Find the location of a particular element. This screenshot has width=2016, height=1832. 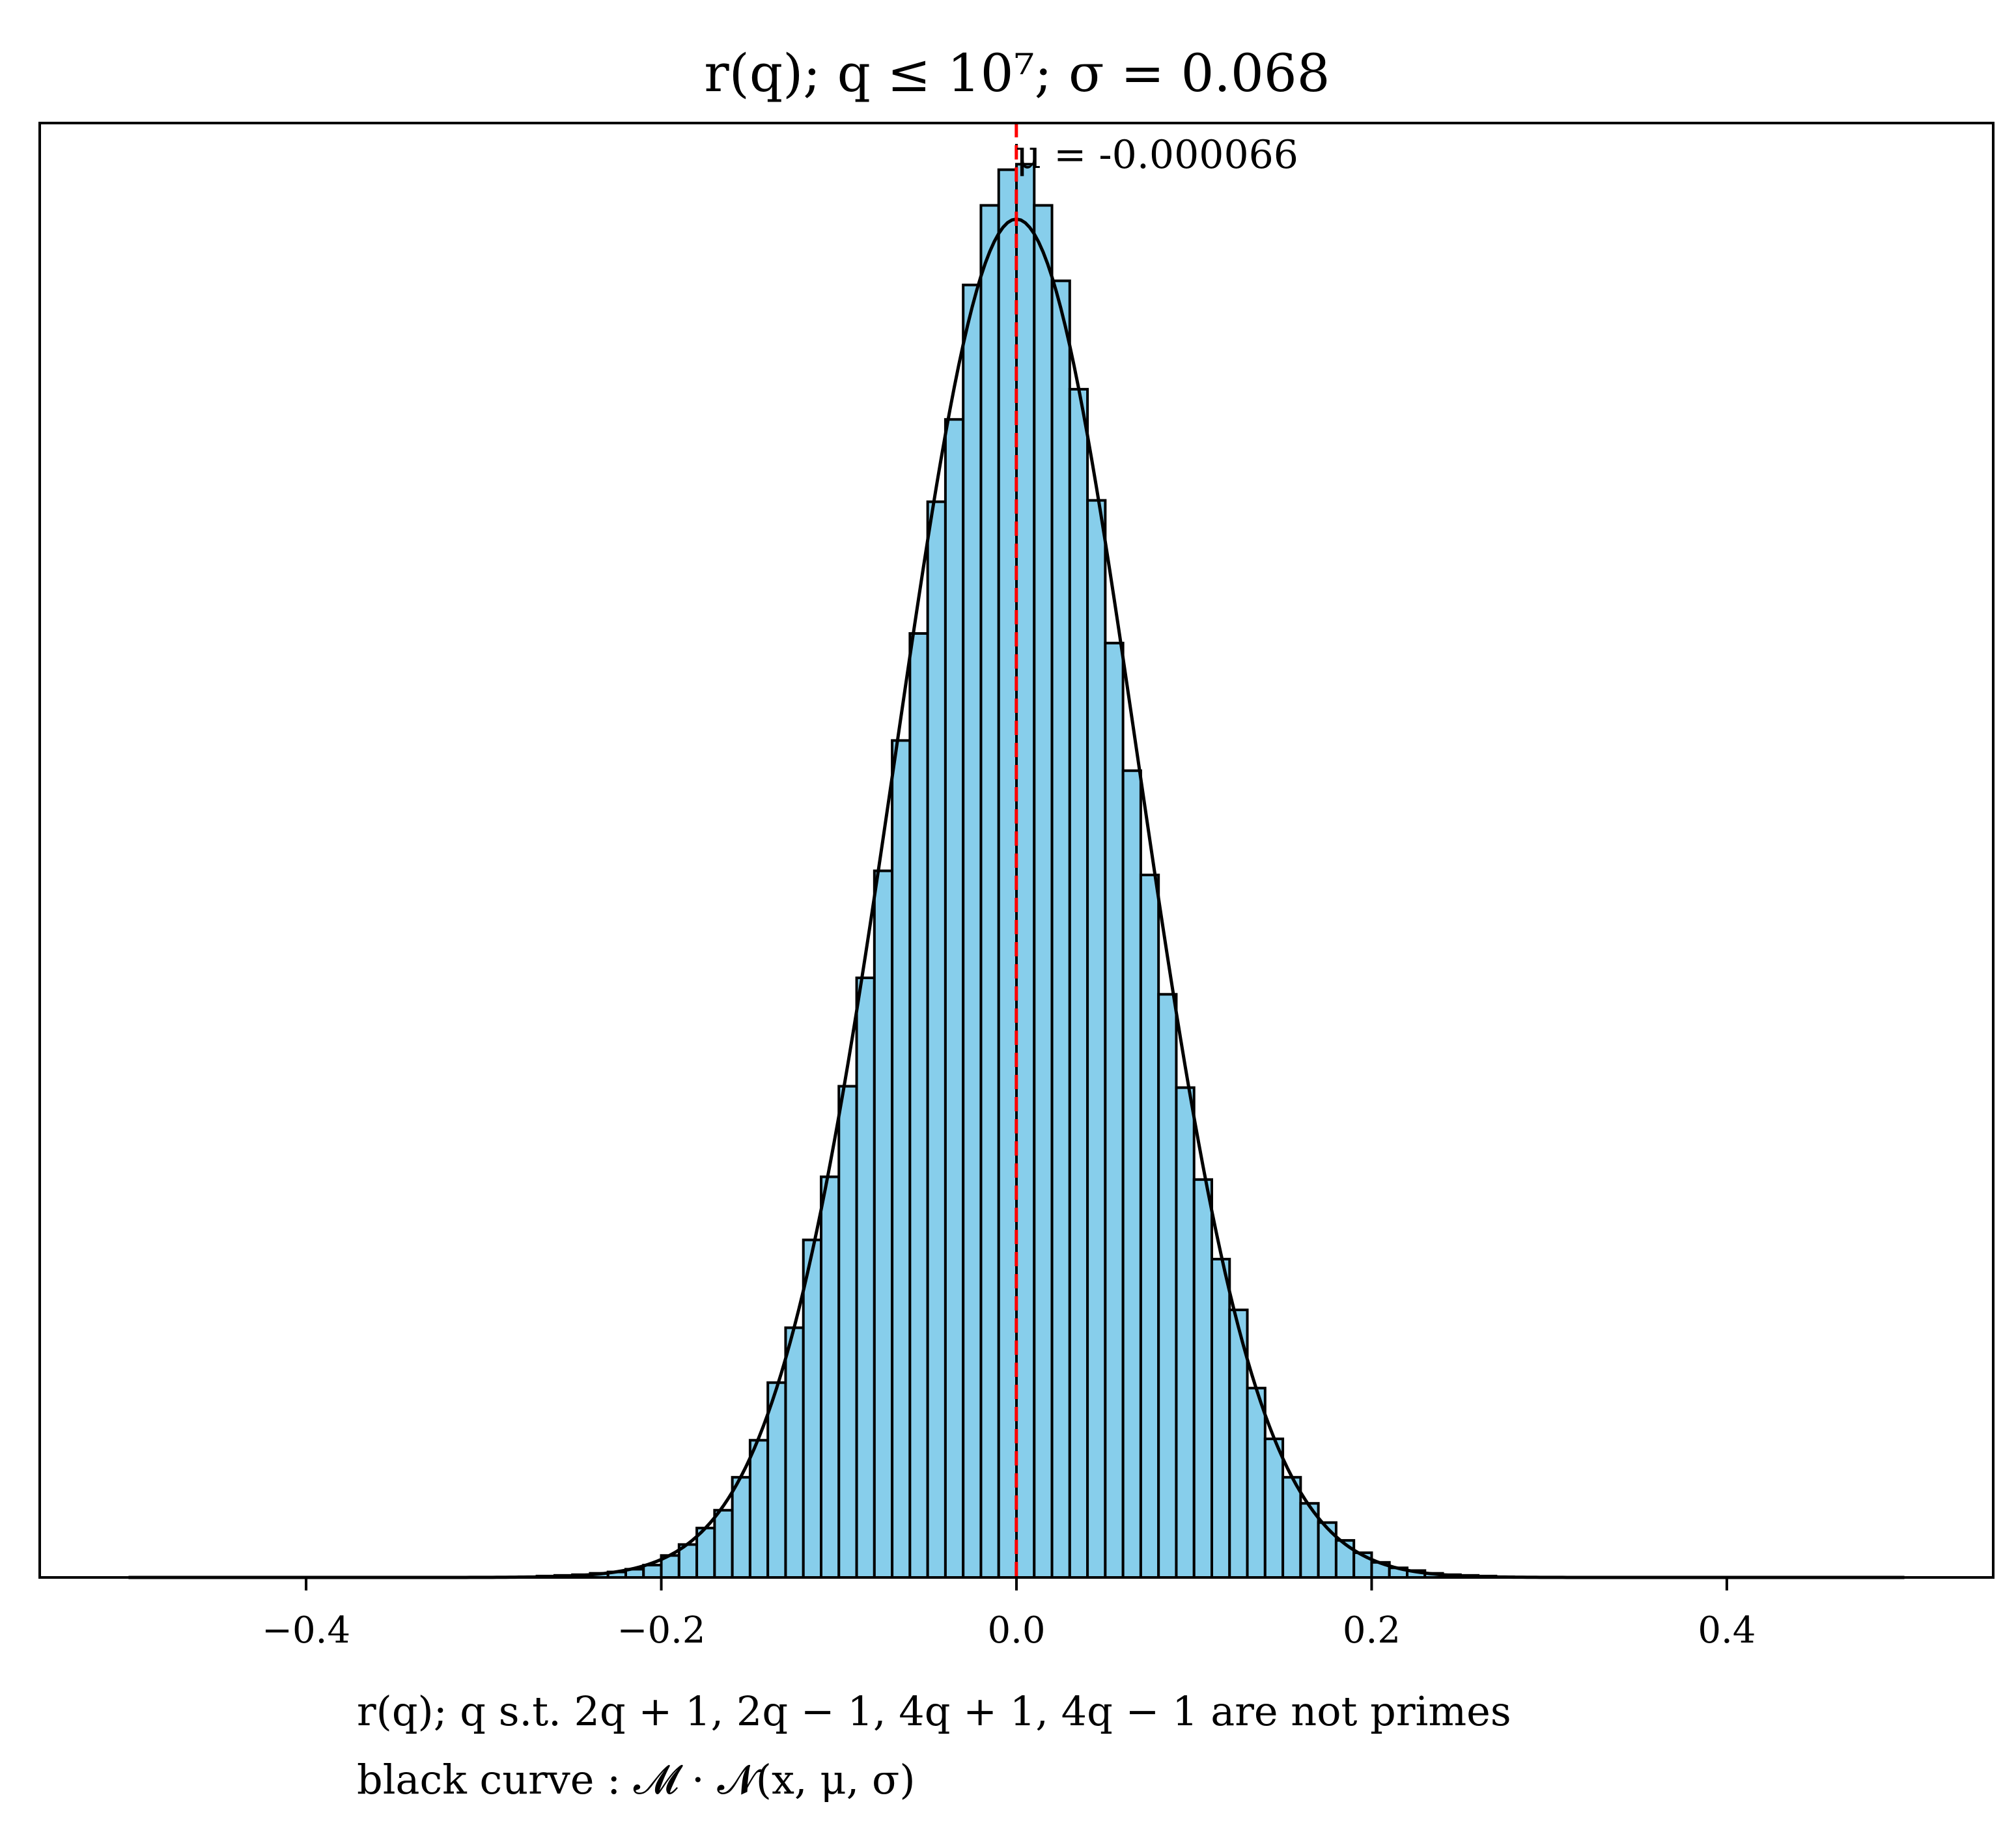

x-tick-label: 0.2 is located at coordinates (1372, 1630).